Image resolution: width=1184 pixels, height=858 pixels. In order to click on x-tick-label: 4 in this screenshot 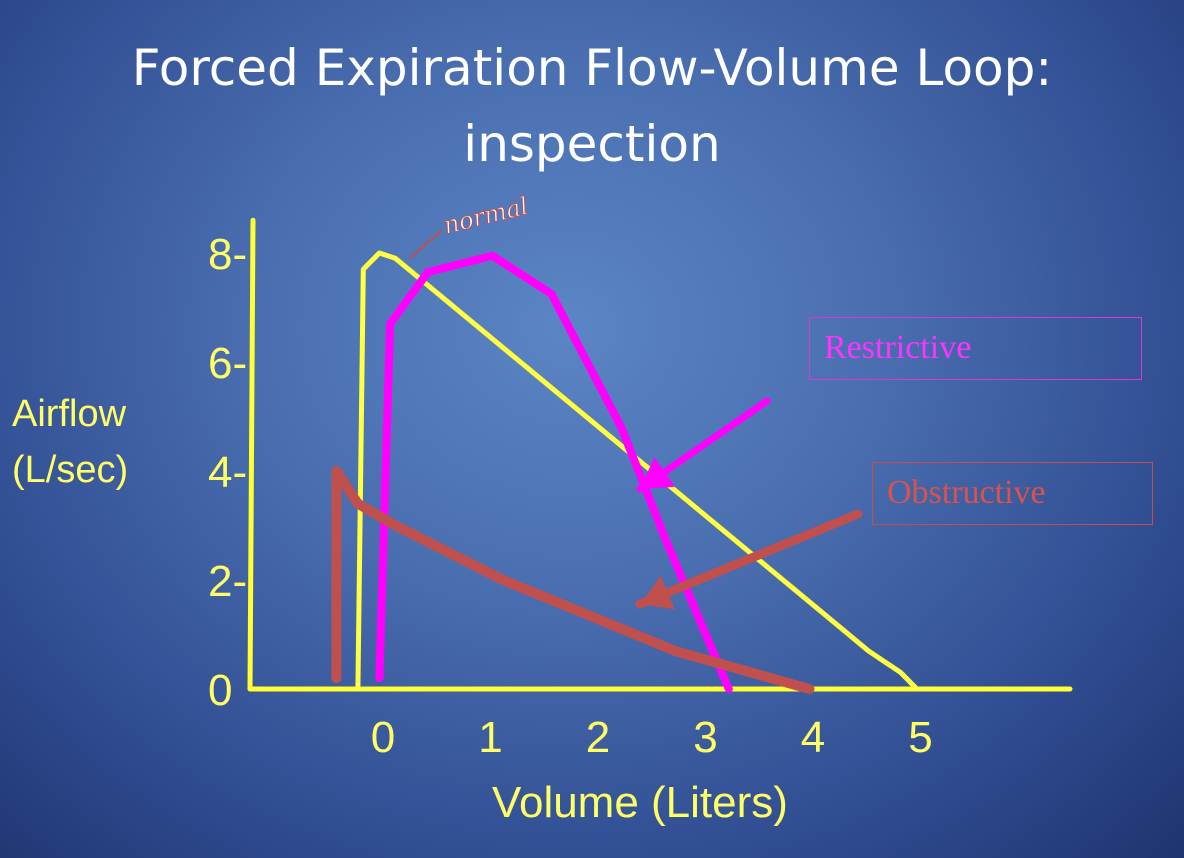, I will do `click(813, 737)`.